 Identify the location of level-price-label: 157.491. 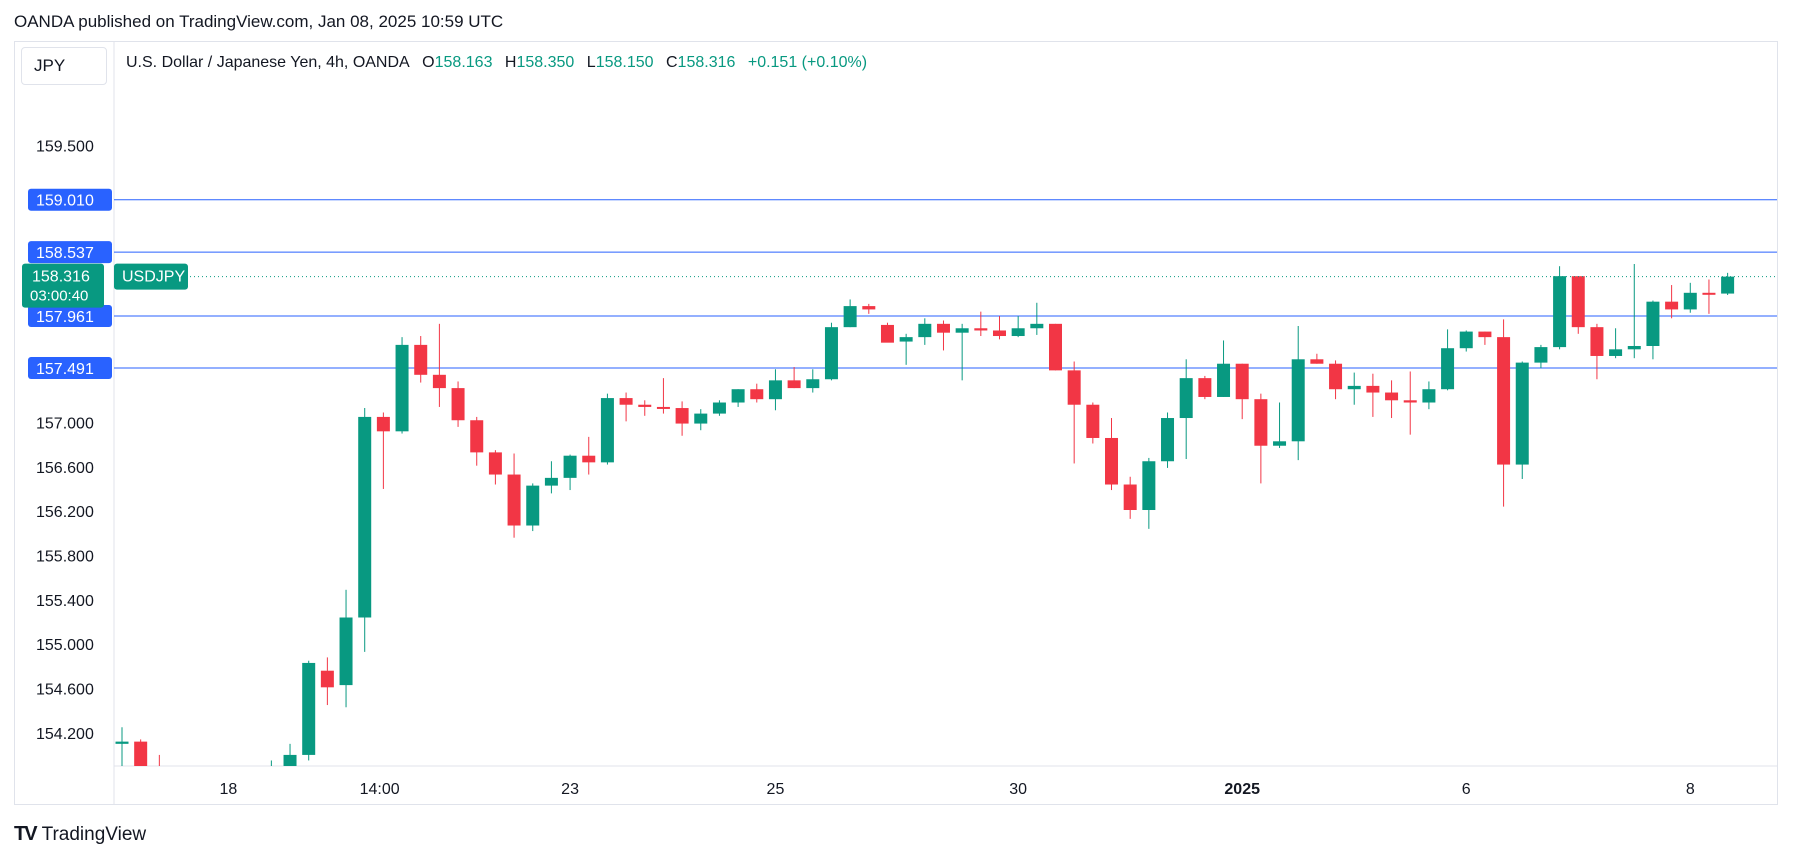
(65, 369).